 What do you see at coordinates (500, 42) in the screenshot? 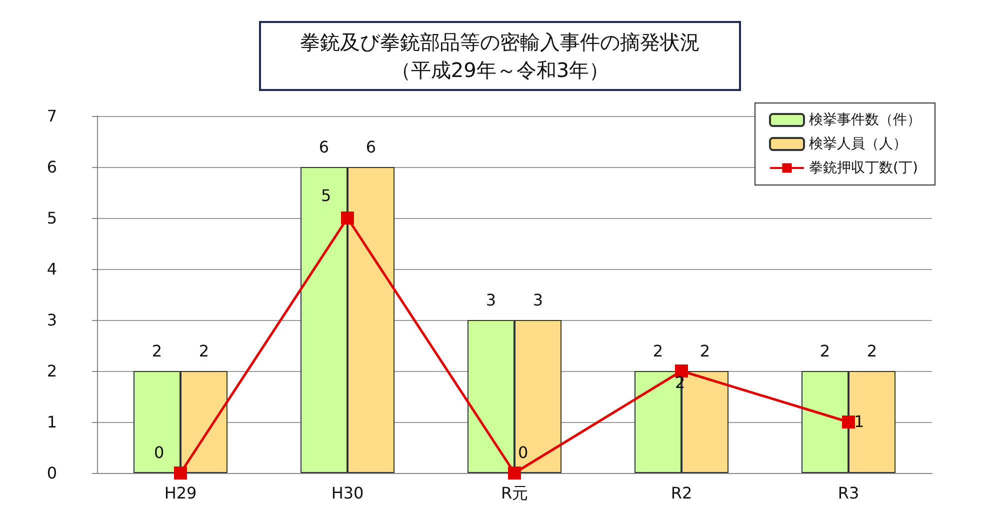
I see `chart-title: 拳銃及び拳銃部品等の密輸入事件の摘発状況` at bounding box center [500, 42].